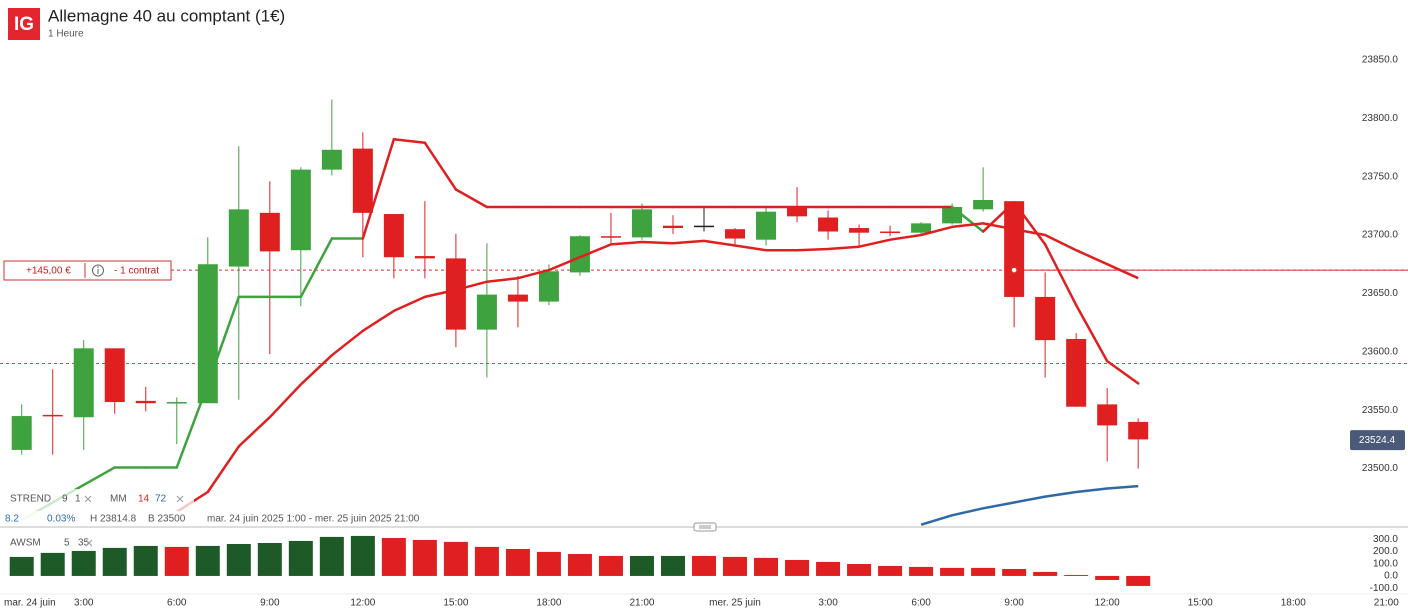  What do you see at coordinates (1029, 505) in the screenshot?
I see `ma-line` at bounding box center [1029, 505].